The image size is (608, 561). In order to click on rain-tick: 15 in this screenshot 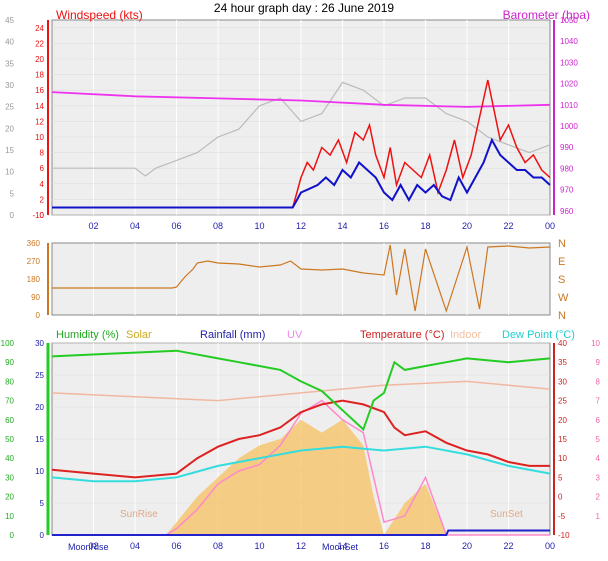, I will do `click(39, 439)`.